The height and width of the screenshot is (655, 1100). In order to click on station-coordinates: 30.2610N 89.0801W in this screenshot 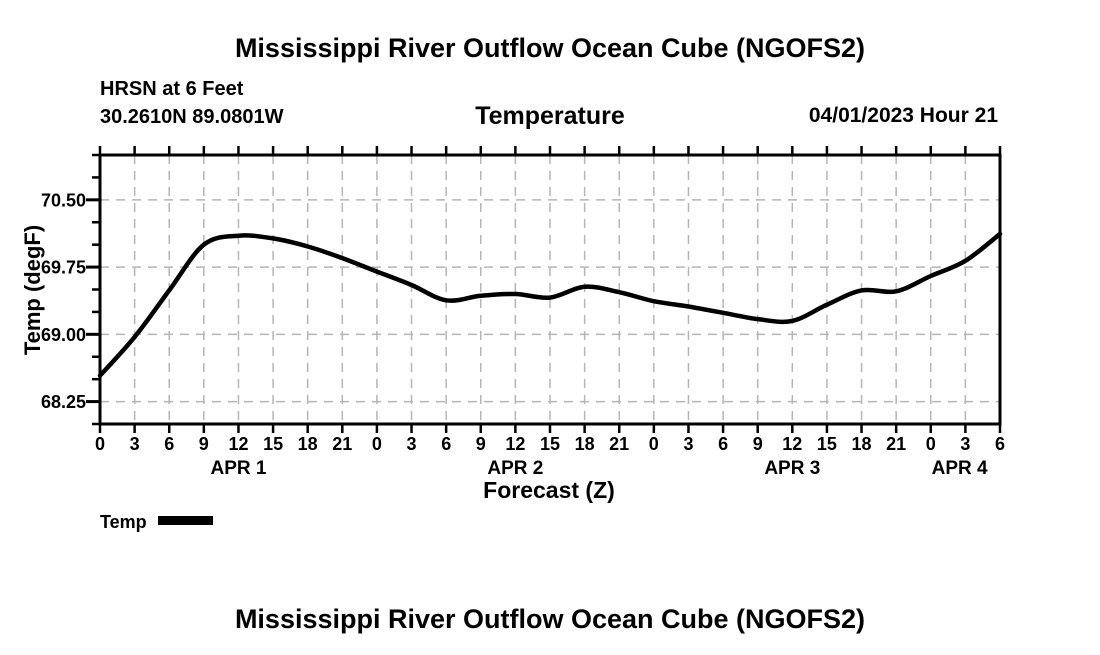, I will do `click(192, 117)`.